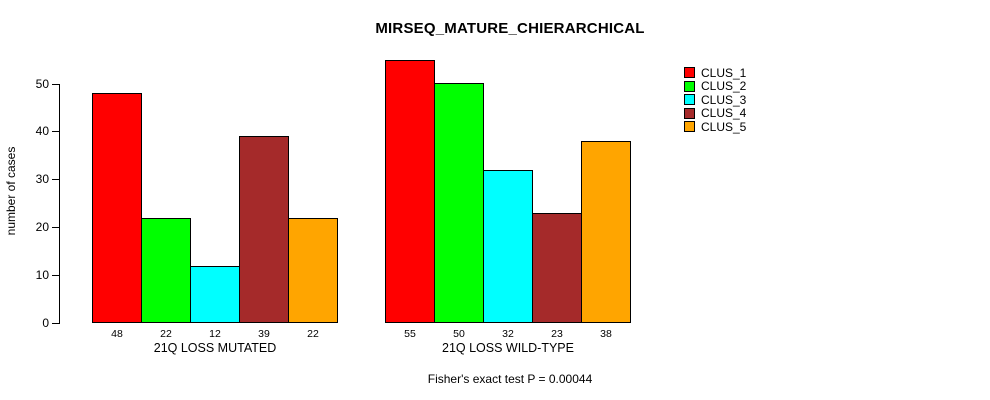  What do you see at coordinates (42, 131) in the screenshot?
I see `y-tick-label: 40` at bounding box center [42, 131].